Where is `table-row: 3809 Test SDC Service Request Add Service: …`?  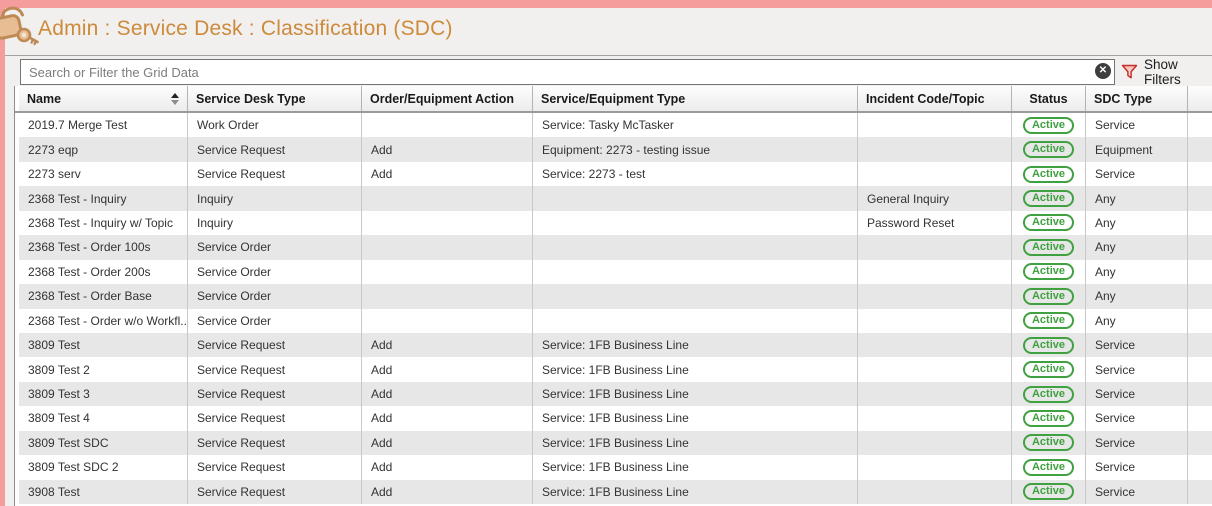 table-row: 3809 Test SDC Service Request Add Service: … is located at coordinates (613, 443).